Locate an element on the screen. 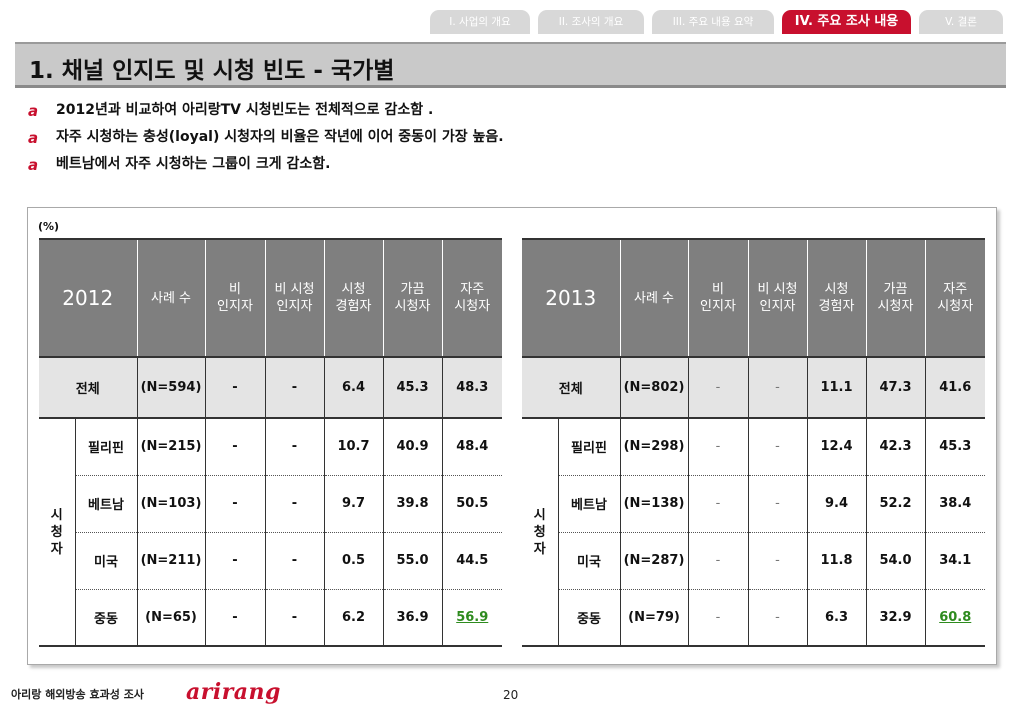  table-row: 중동 (N=79) - -6.3 32.9 60.8 is located at coordinates (753, 618).